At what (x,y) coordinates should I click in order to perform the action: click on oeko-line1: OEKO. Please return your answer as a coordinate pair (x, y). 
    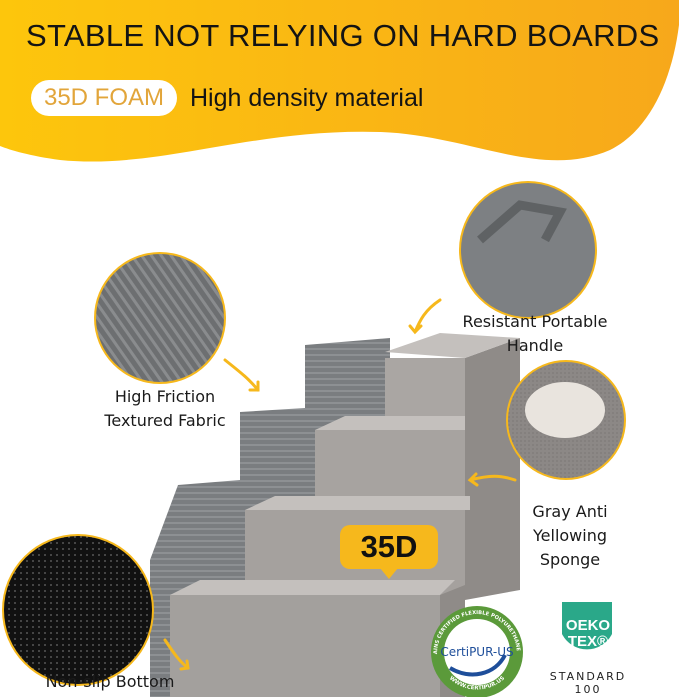
    Looking at the image, I should click on (588, 625).